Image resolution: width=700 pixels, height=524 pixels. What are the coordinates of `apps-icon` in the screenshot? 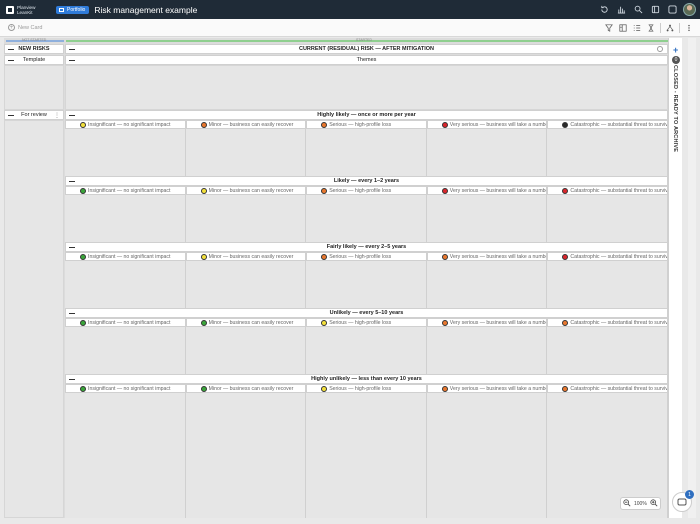 It's located at (672, 9).